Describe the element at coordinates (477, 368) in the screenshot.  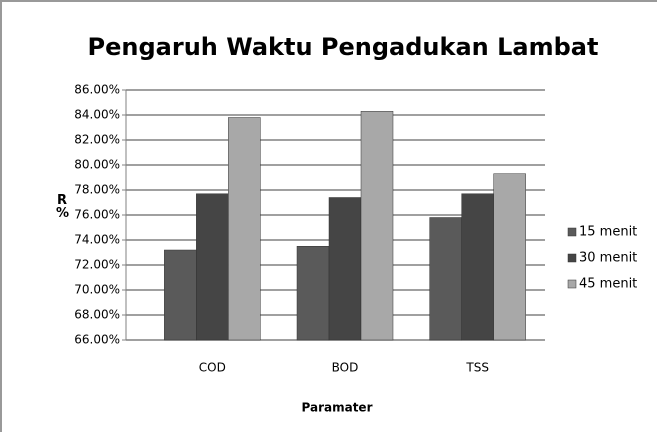
I see `x-tick-label: TSS` at that location.